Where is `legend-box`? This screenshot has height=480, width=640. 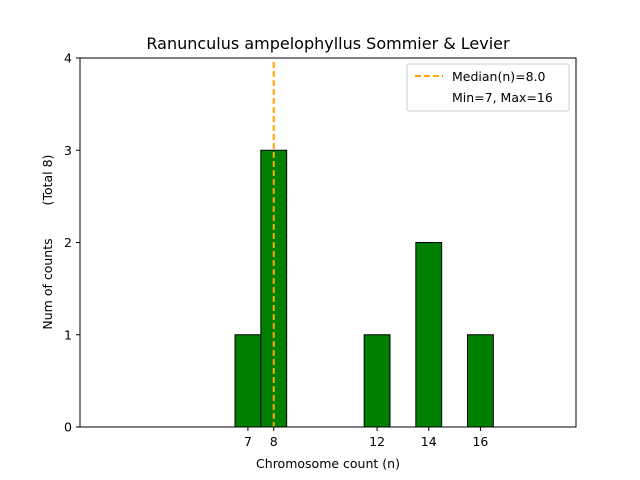 legend-box is located at coordinates (488, 87).